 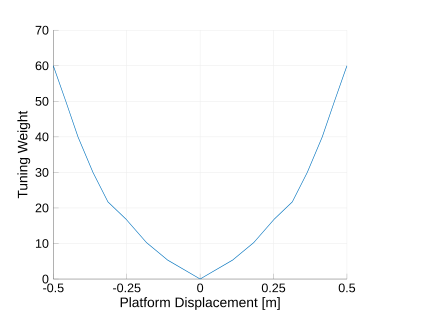 What do you see at coordinates (274, 287) in the screenshot?
I see `x-tick-label: 0.25` at bounding box center [274, 287].